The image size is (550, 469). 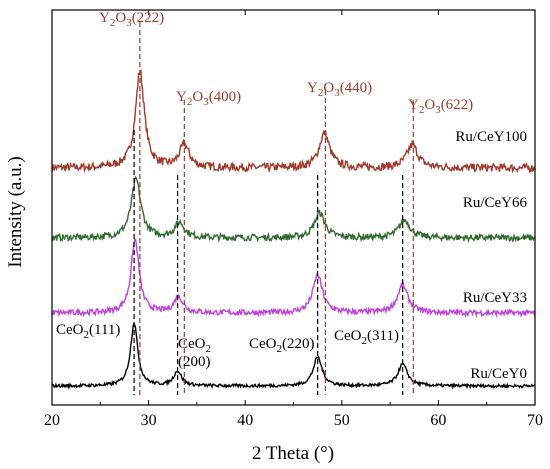 I want to click on series-label: Ru/CeY66, so click(x=495, y=203).